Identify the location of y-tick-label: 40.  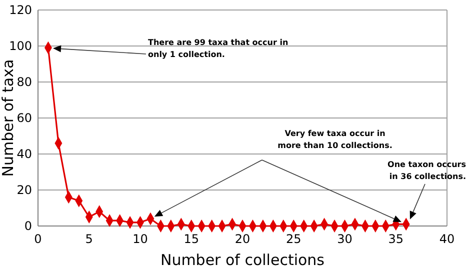
(24, 154).